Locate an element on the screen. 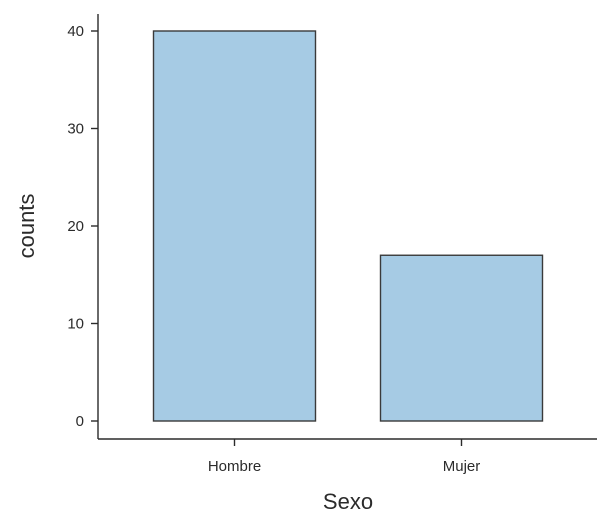 The image size is (597, 517). y-tick-label: 10 is located at coordinates (75, 324).